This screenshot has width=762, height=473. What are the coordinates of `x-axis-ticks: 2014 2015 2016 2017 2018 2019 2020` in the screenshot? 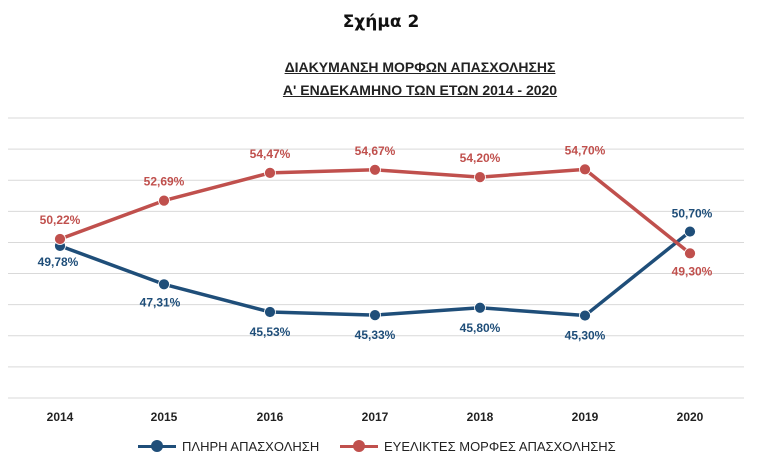 It's located at (375, 417).